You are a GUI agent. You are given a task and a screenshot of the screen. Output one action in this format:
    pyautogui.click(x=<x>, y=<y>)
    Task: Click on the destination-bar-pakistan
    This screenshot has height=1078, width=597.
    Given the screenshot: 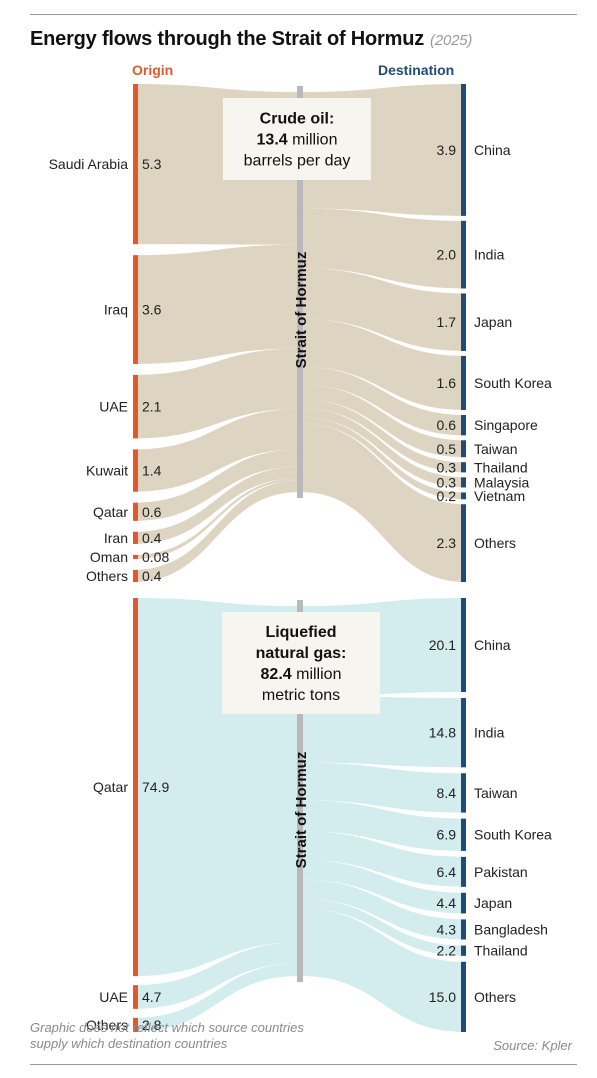 What is the action you would take?
    pyautogui.click(x=463, y=871)
    